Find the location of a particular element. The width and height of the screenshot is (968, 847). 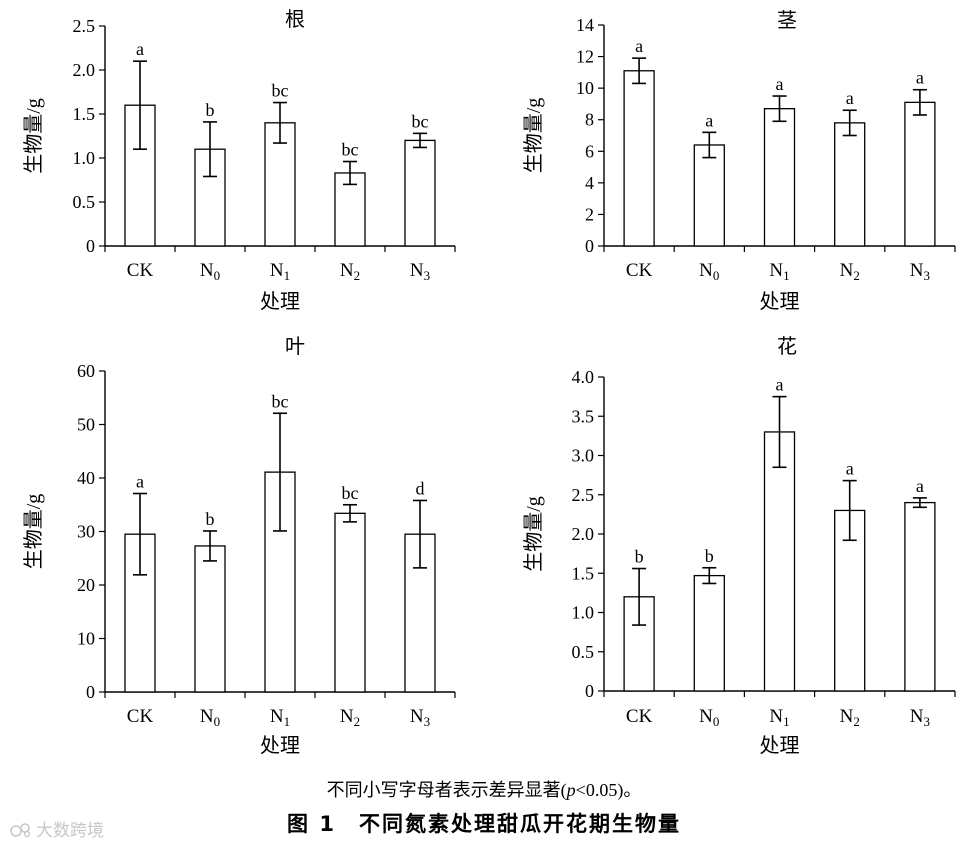

watermark: 大数跨境 is located at coordinates (57, 828).